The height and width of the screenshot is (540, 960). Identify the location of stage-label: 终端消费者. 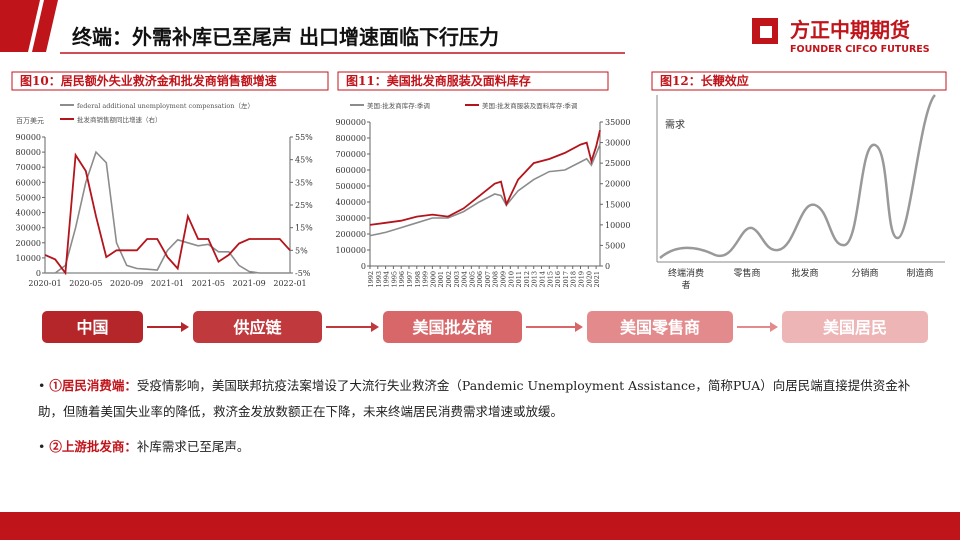
(686, 279).